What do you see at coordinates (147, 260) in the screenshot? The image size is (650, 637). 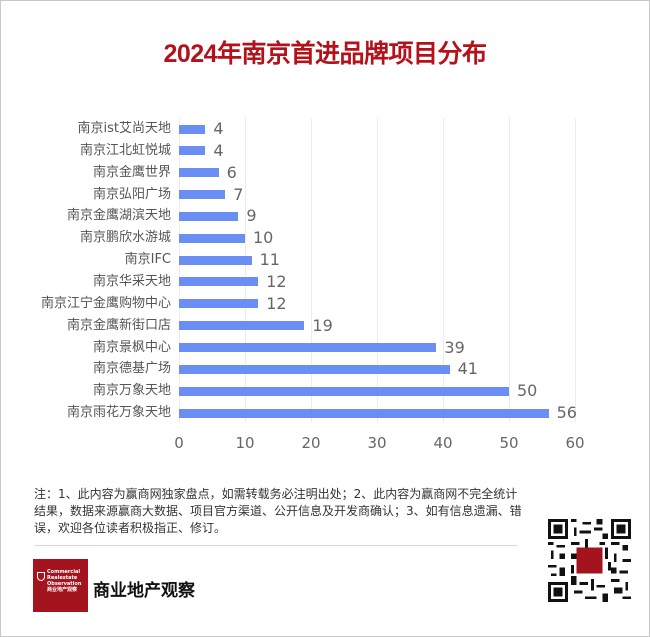 I see `category-label: 南京IFC` at bounding box center [147, 260].